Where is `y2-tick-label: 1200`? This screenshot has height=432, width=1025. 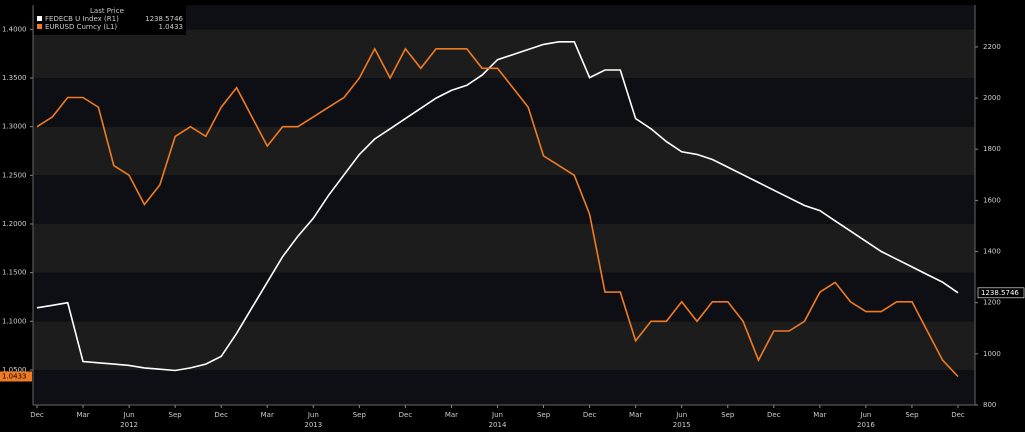
y2-tick-label: 1200 is located at coordinates (992, 303).